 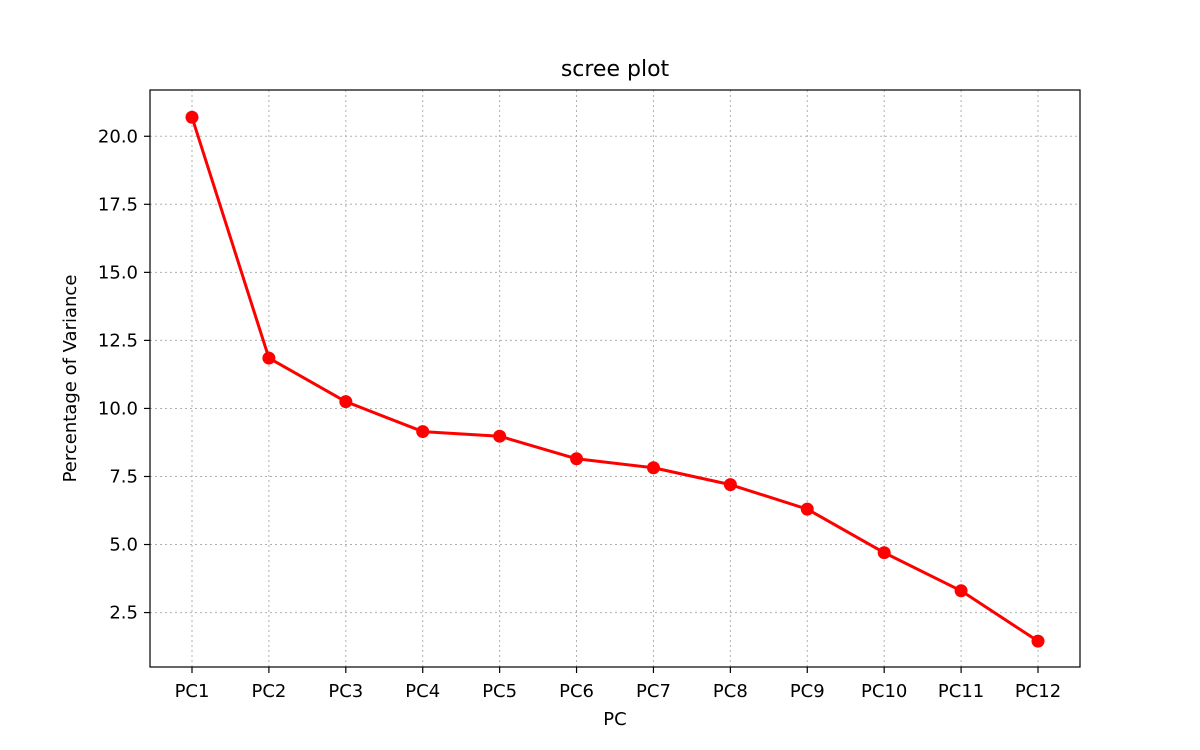 What do you see at coordinates (884, 691) in the screenshot?
I see `x-tick-label: PC10` at bounding box center [884, 691].